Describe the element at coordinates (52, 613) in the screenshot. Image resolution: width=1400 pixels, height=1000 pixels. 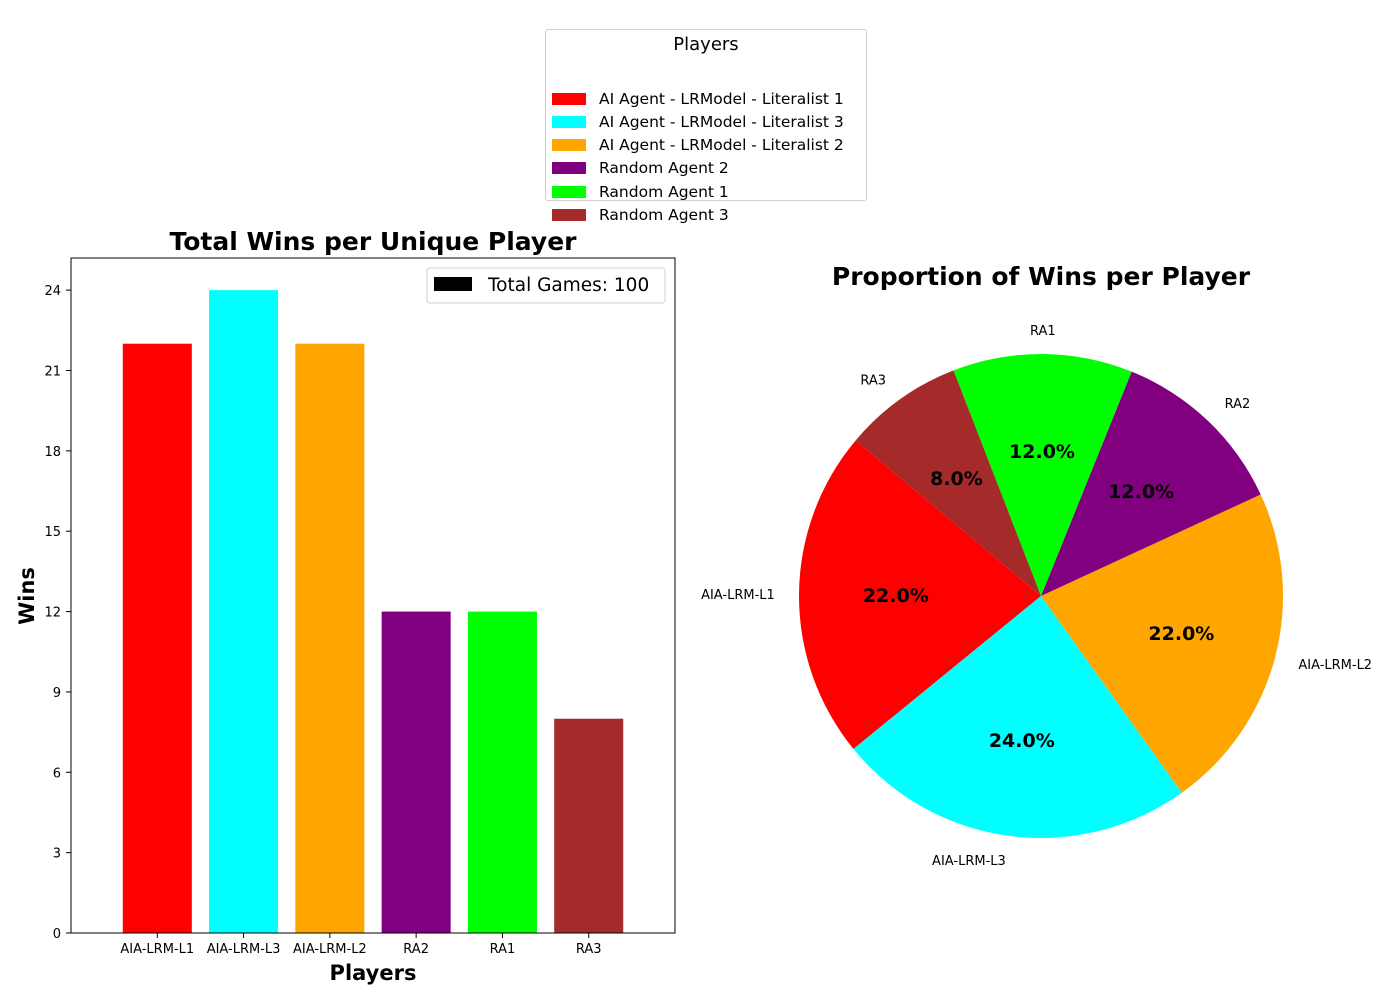
I see `y-tick-label: 12` at that location.